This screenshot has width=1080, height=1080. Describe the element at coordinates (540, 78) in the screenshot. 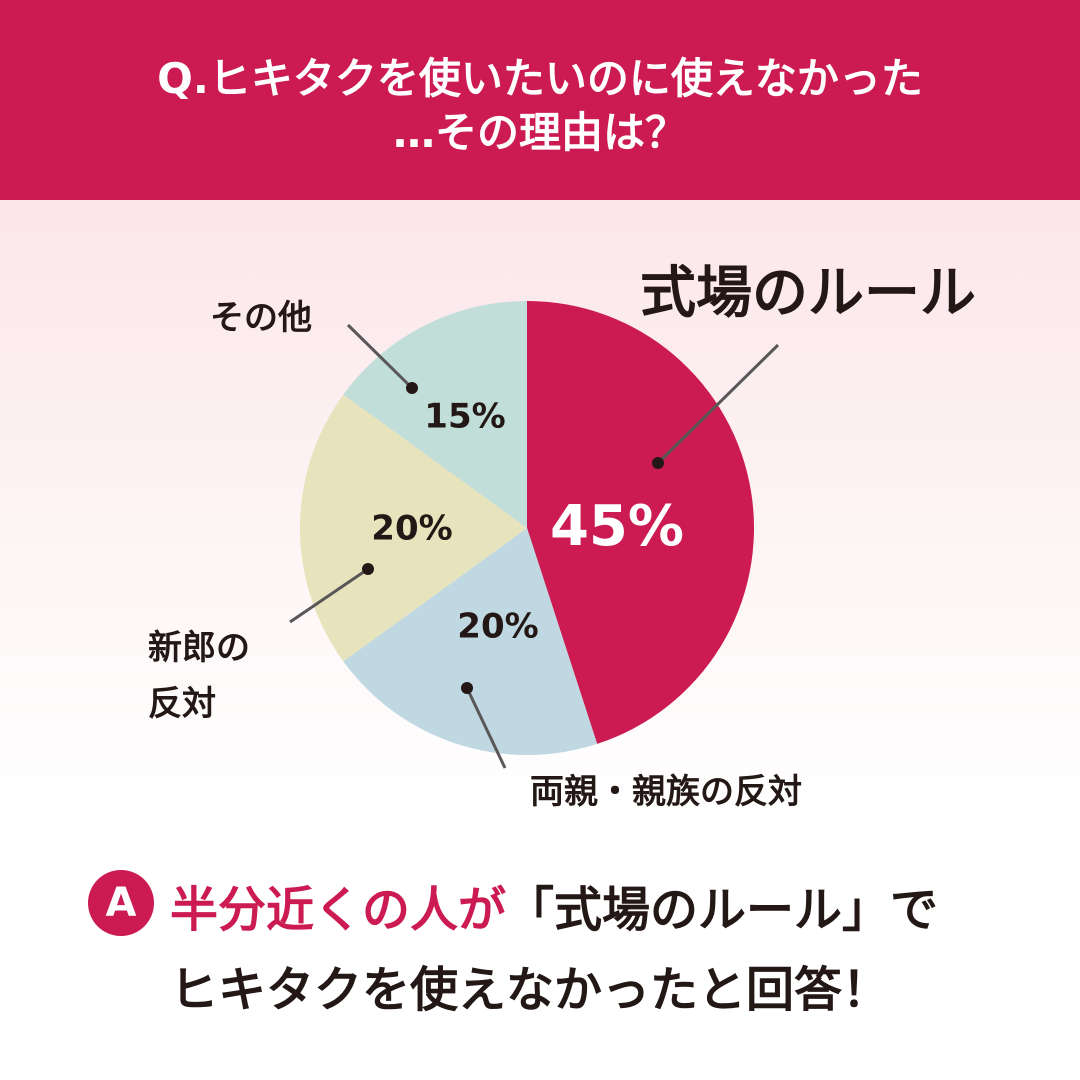

I see `title-line: Q.ヒキタクを使いたいのに使えなかった` at that location.